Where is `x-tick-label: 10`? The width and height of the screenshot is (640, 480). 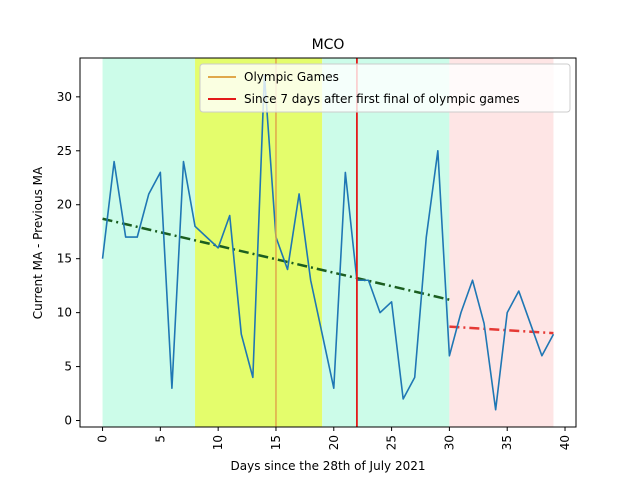
x-tick-label: 10 is located at coordinates (218, 442).